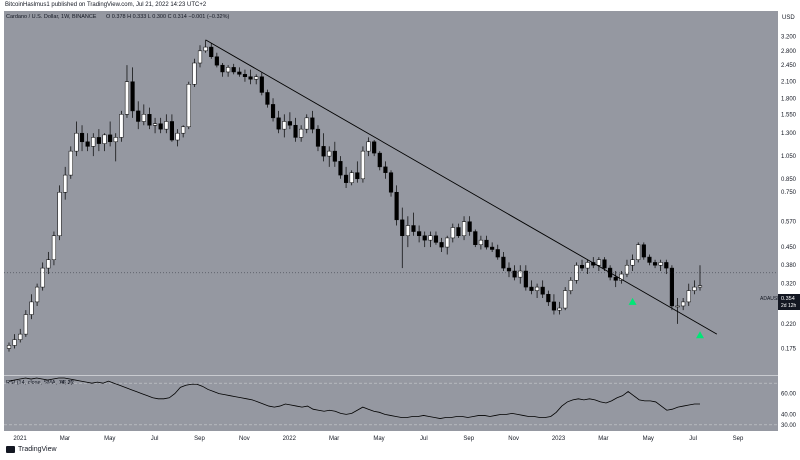 The image size is (800, 460). Describe the element at coordinates (789, 66) in the screenshot. I see `price-tick-label: 2.450` at that location.